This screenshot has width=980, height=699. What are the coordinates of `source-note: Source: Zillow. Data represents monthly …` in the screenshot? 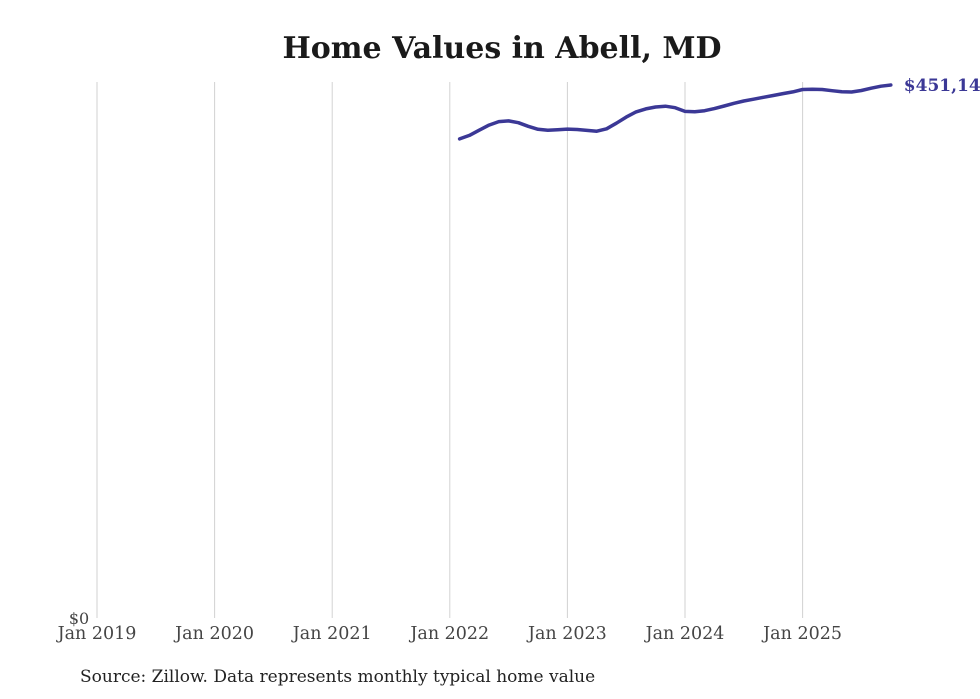 It's located at (337, 677).